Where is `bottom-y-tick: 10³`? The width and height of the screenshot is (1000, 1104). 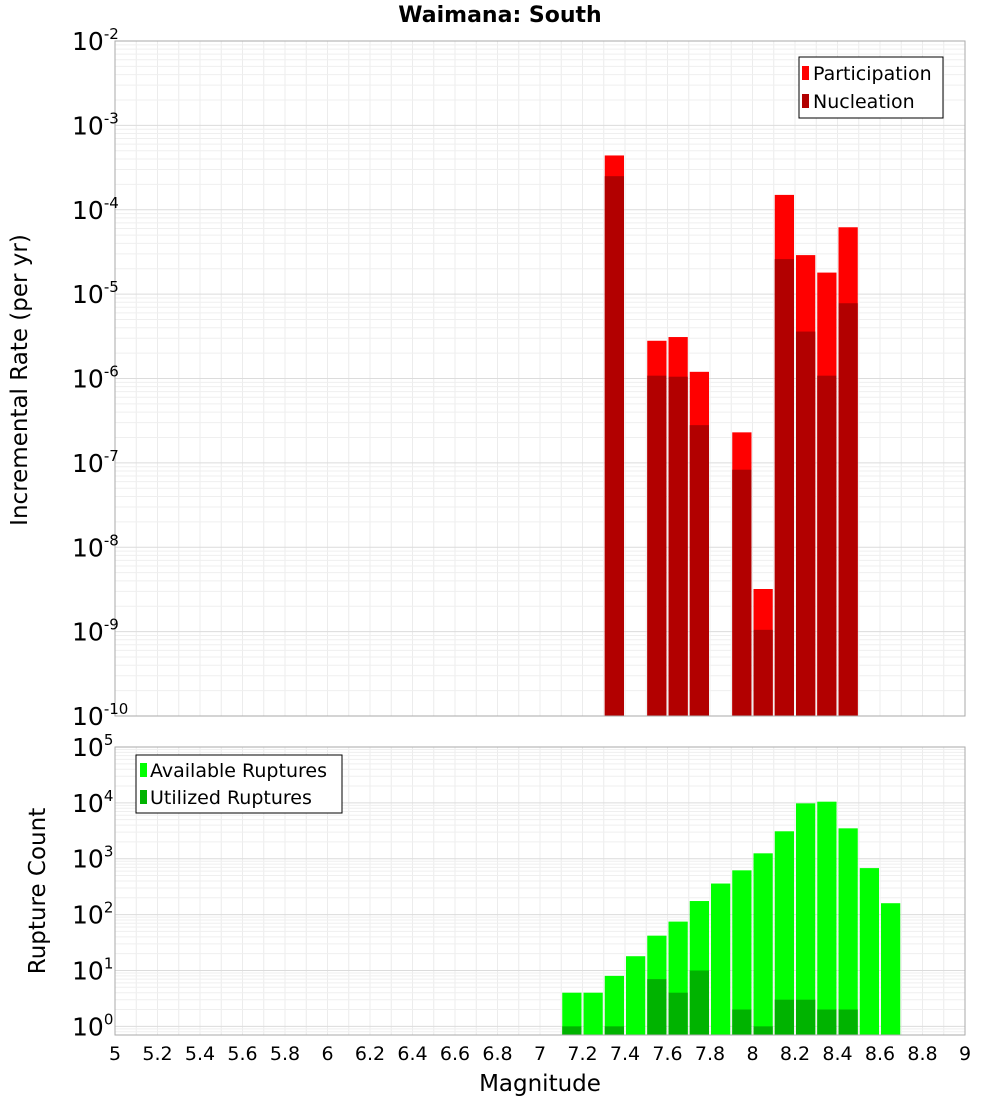
bottom-y-tick: 10³ is located at coordinates (92, 858).